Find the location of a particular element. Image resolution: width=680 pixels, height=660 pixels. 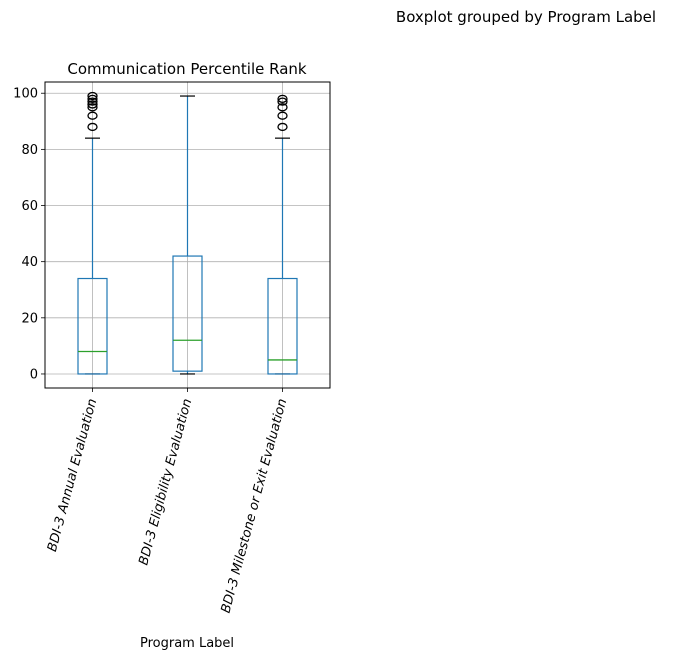

y-tick-label: 60 is located at coordinates (29, 206).